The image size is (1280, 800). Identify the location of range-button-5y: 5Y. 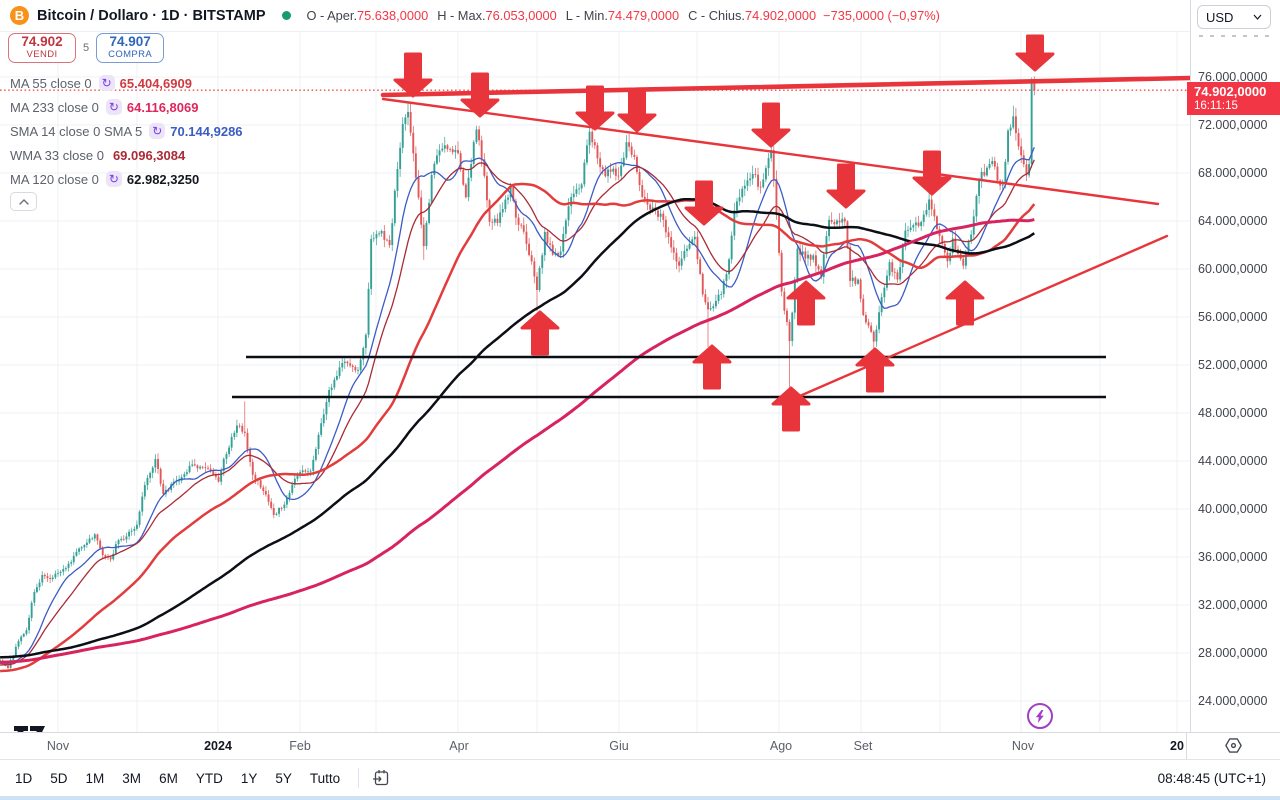
(283, 778).